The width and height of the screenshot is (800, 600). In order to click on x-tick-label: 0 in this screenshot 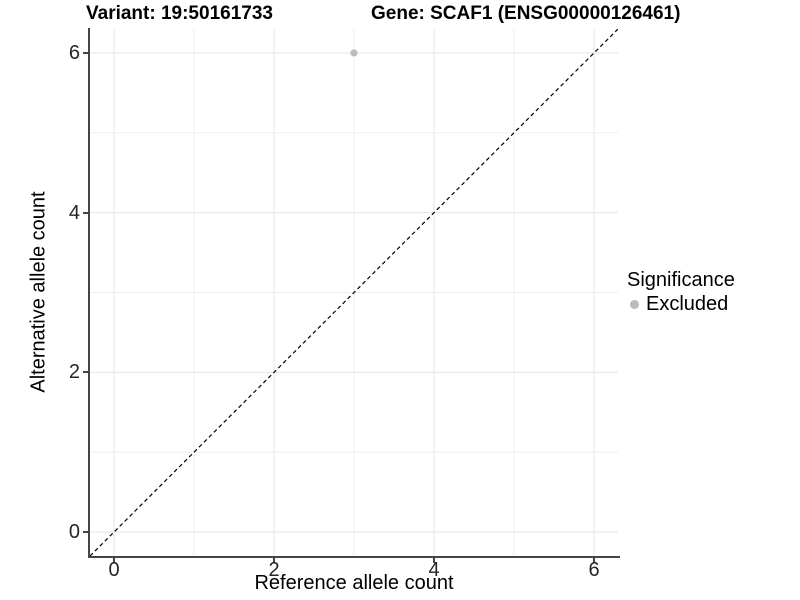, I will do `click(114, 570)`.